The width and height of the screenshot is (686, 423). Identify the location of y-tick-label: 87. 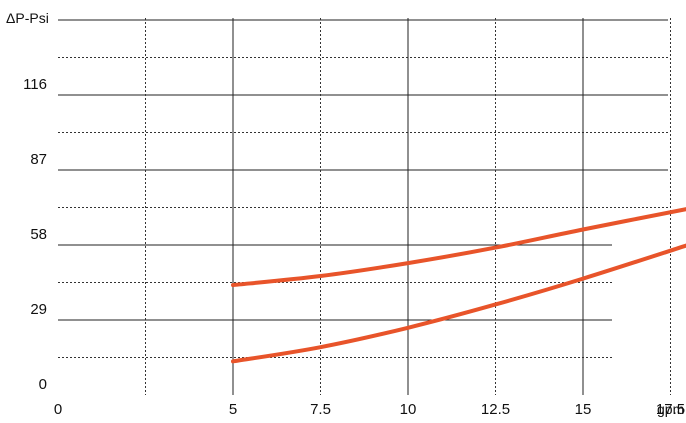
(38, 159).